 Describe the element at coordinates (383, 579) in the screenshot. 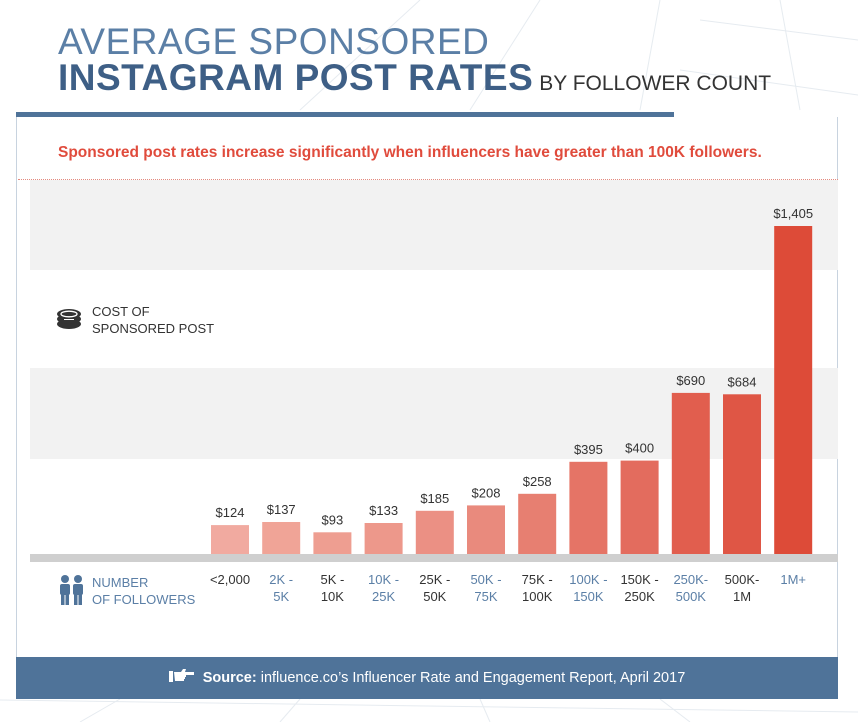

I see `x-tick-label: 10K -` at that location.